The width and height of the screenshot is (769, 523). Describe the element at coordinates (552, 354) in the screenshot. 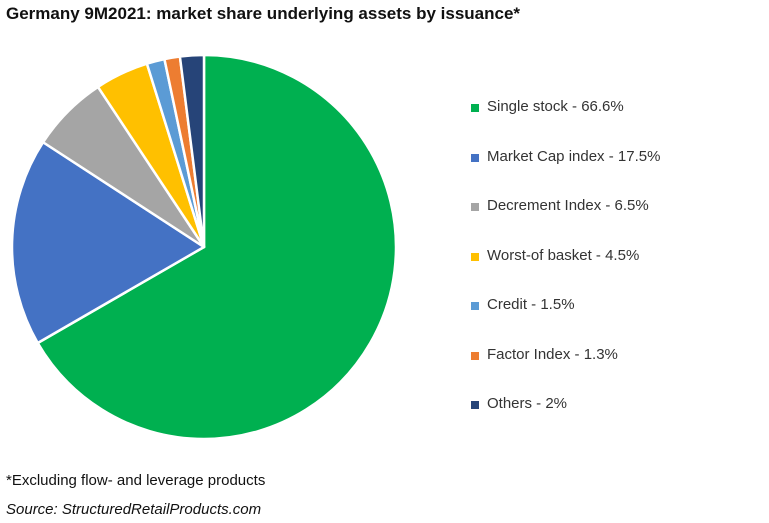

I see `legend-label: Factor Index - 1.3%` at that location.